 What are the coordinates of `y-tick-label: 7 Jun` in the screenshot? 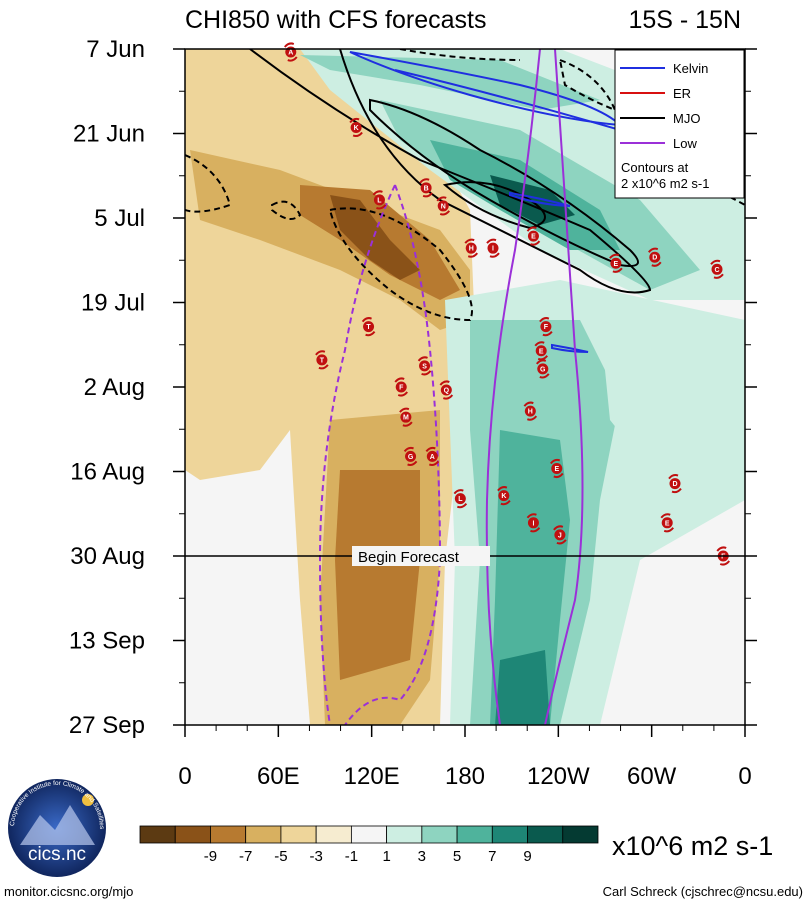 It's located at (115, 49).